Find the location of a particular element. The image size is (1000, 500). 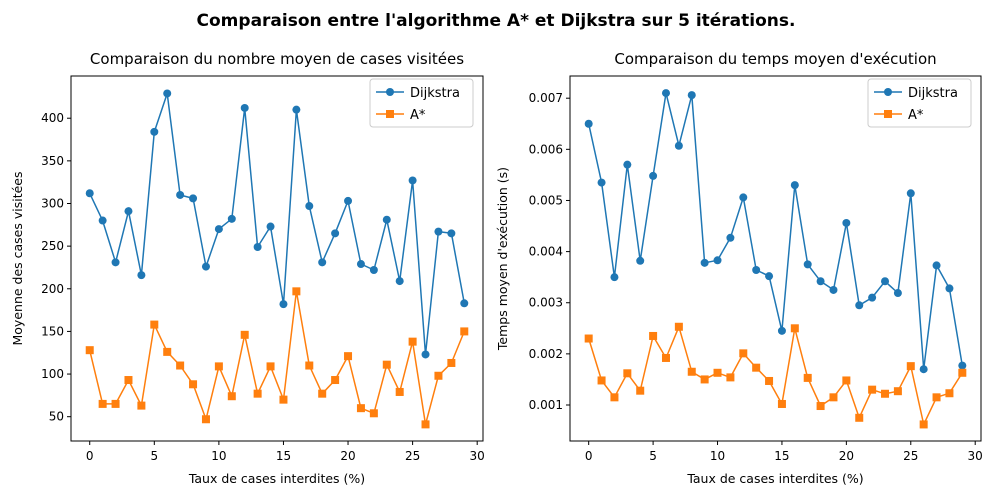

legend-box is located at coordinates (919, 103).